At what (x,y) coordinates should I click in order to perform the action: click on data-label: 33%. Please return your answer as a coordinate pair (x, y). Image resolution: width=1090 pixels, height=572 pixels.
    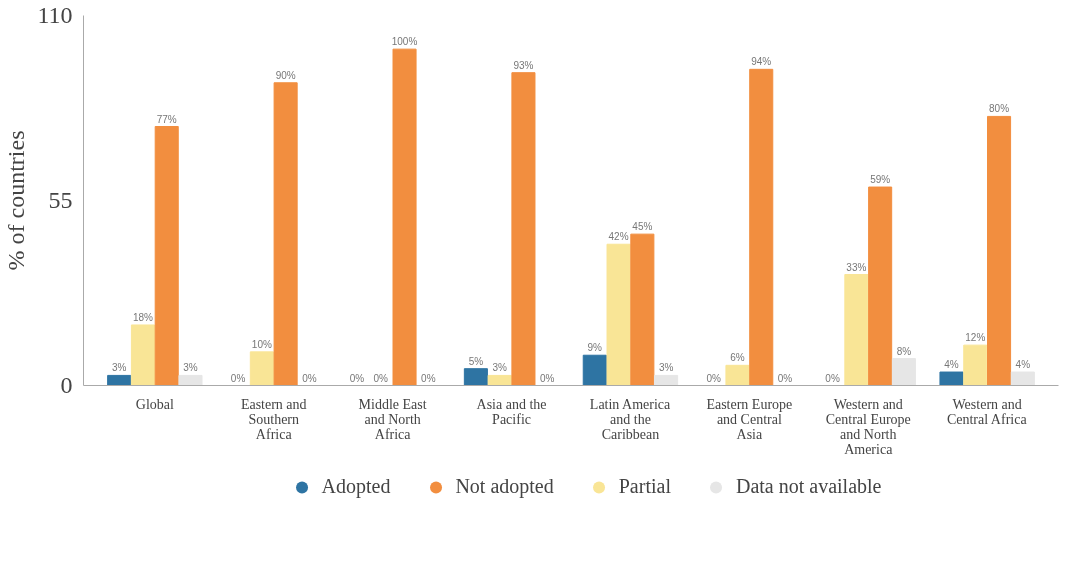
    Looking at the image, I should click on (856, 267).